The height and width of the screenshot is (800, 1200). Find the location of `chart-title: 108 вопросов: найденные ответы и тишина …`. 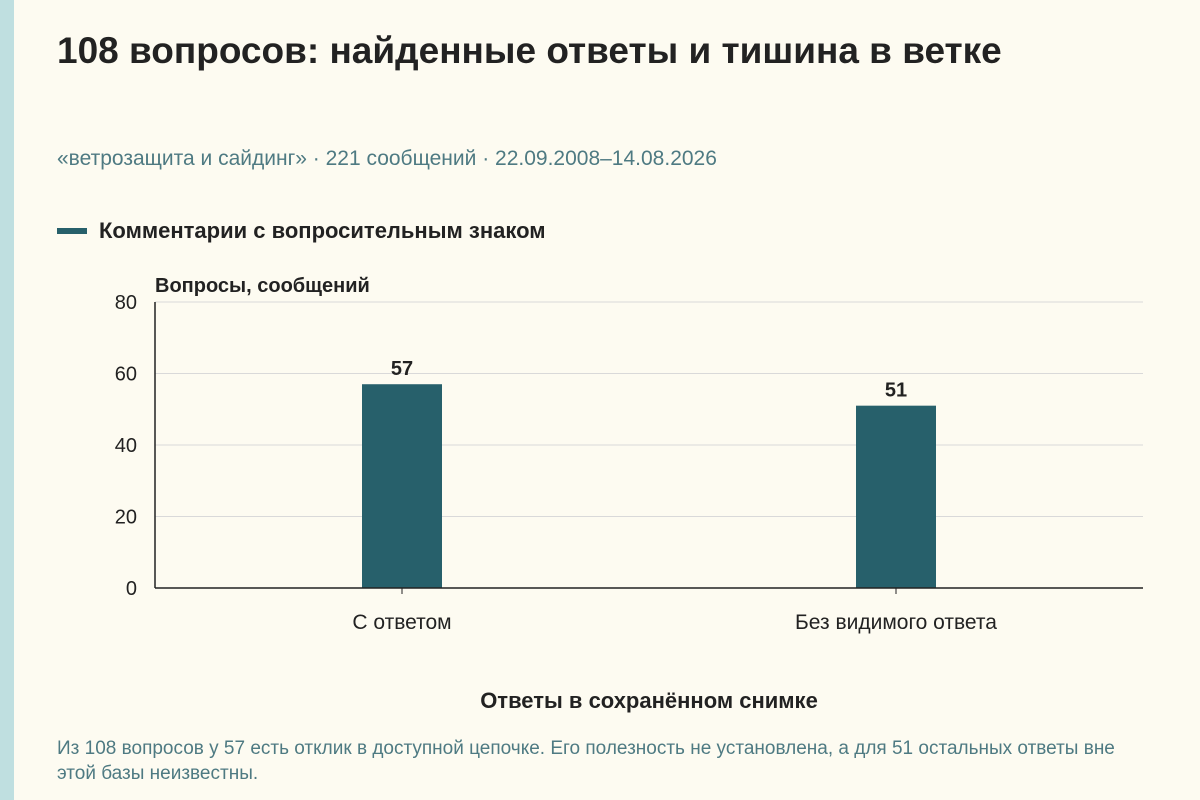

chart-title: 108 вопросов: найденные ответы и тишина … is located at coordinates (529, 50).